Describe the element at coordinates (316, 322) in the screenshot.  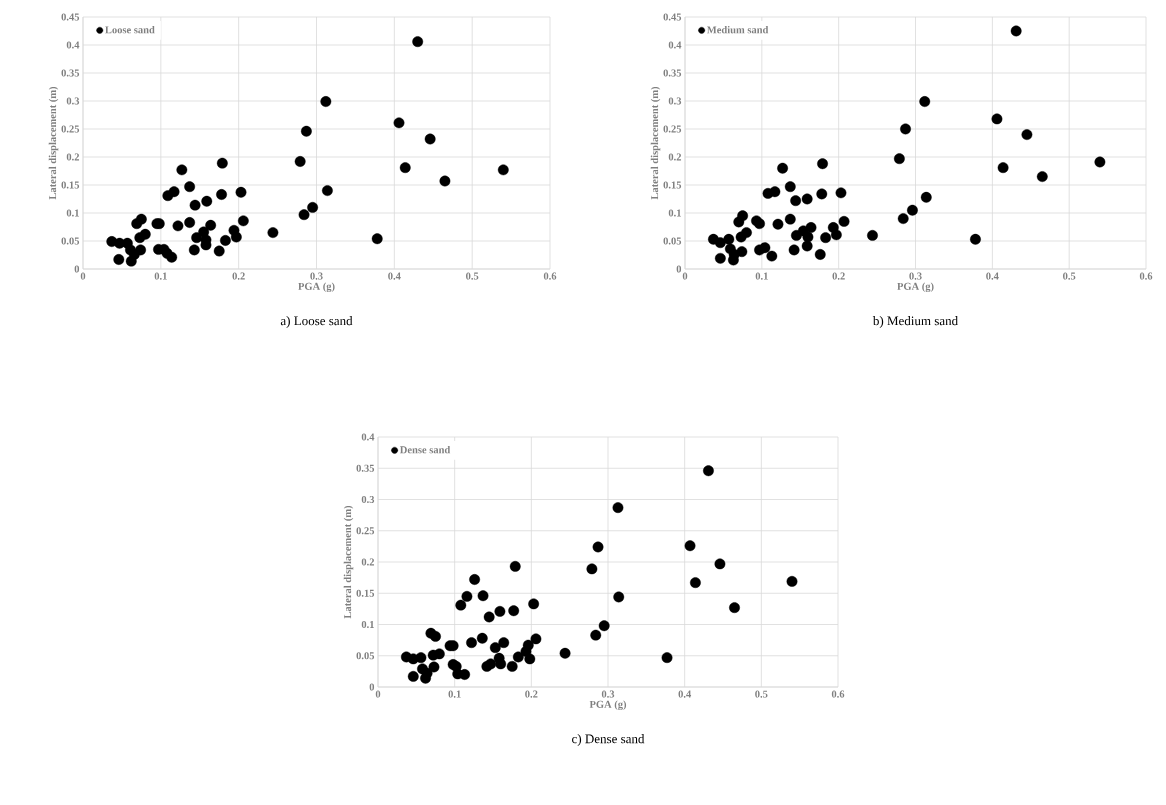
I see `text: a) Loose sand` at that location.